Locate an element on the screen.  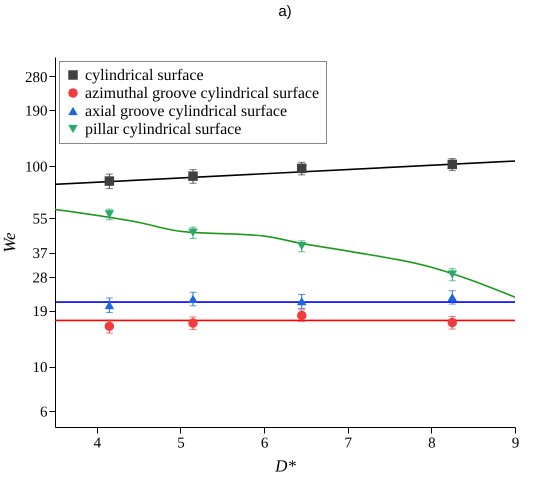
legend-label: cylindrical surface is located at coordinates (144, 75).